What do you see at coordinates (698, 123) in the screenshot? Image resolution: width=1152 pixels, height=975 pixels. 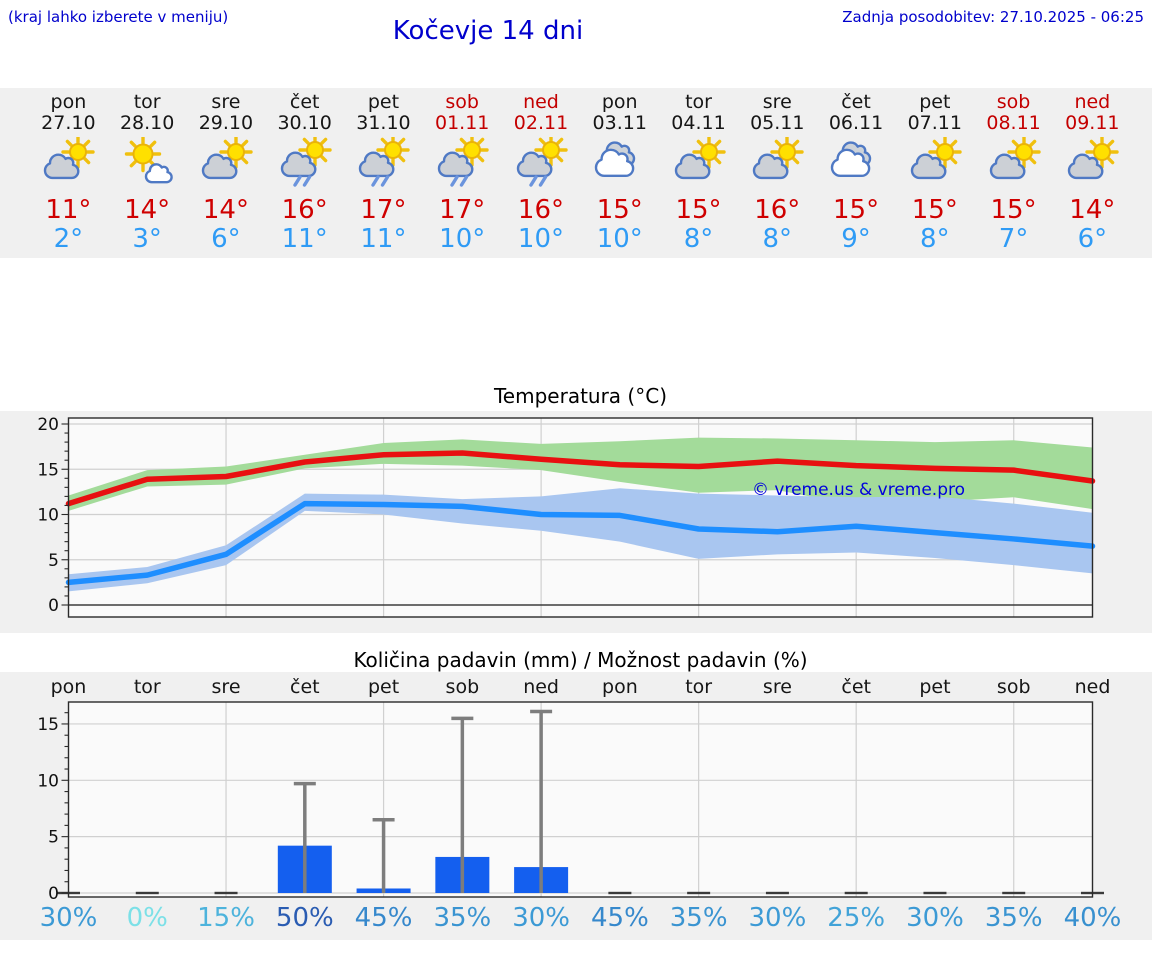 I see `day-date: 04.11` at bounding box center [698, 123].